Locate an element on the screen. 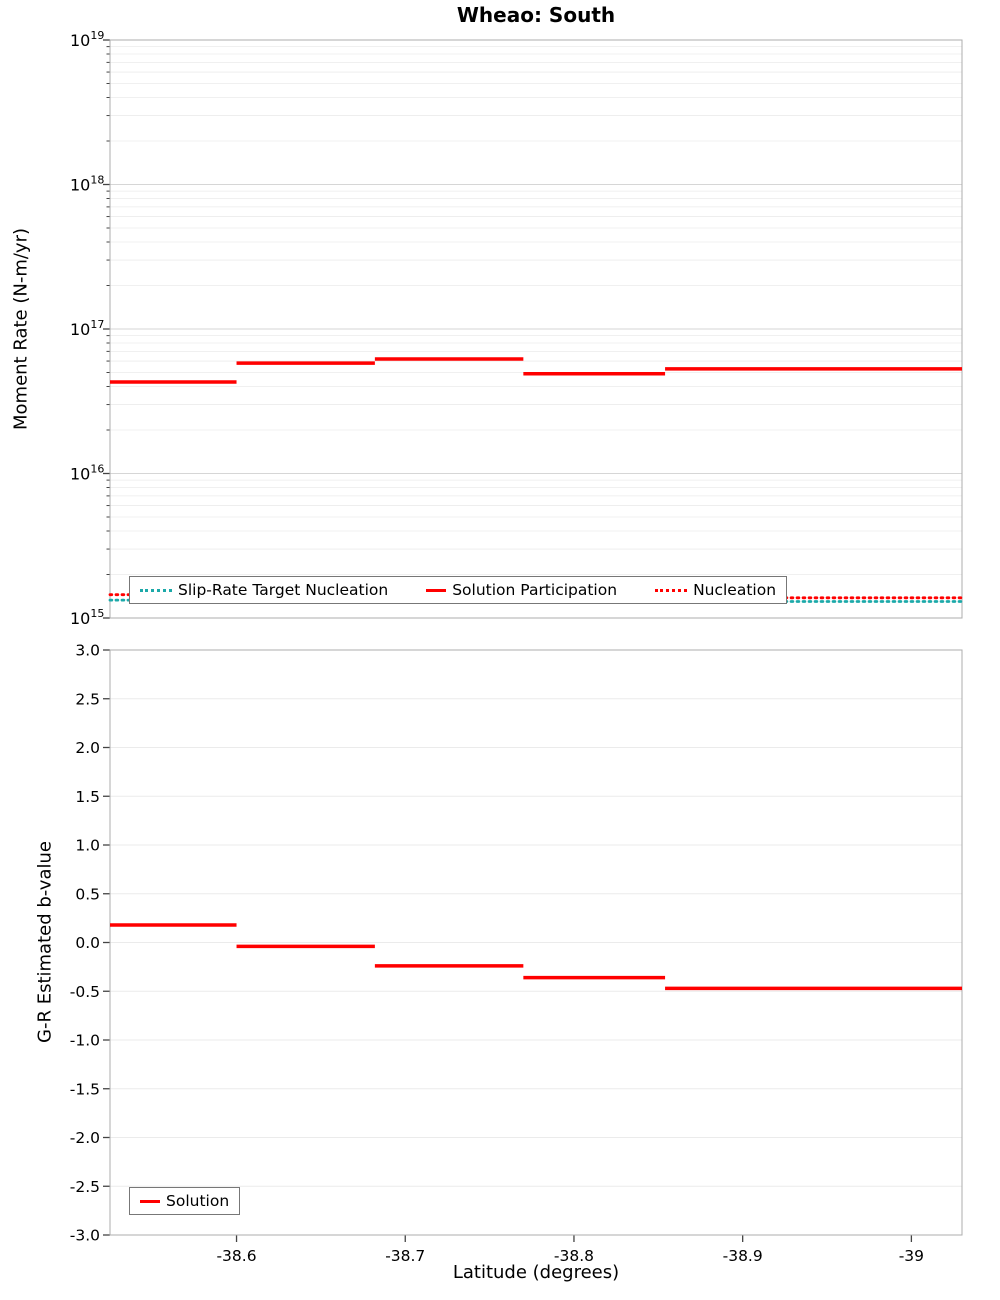 Image resolution: width=1000 pixels, height=1300 pixels. y-tick-label: -2.5 is located at coordinates (85, 1187).